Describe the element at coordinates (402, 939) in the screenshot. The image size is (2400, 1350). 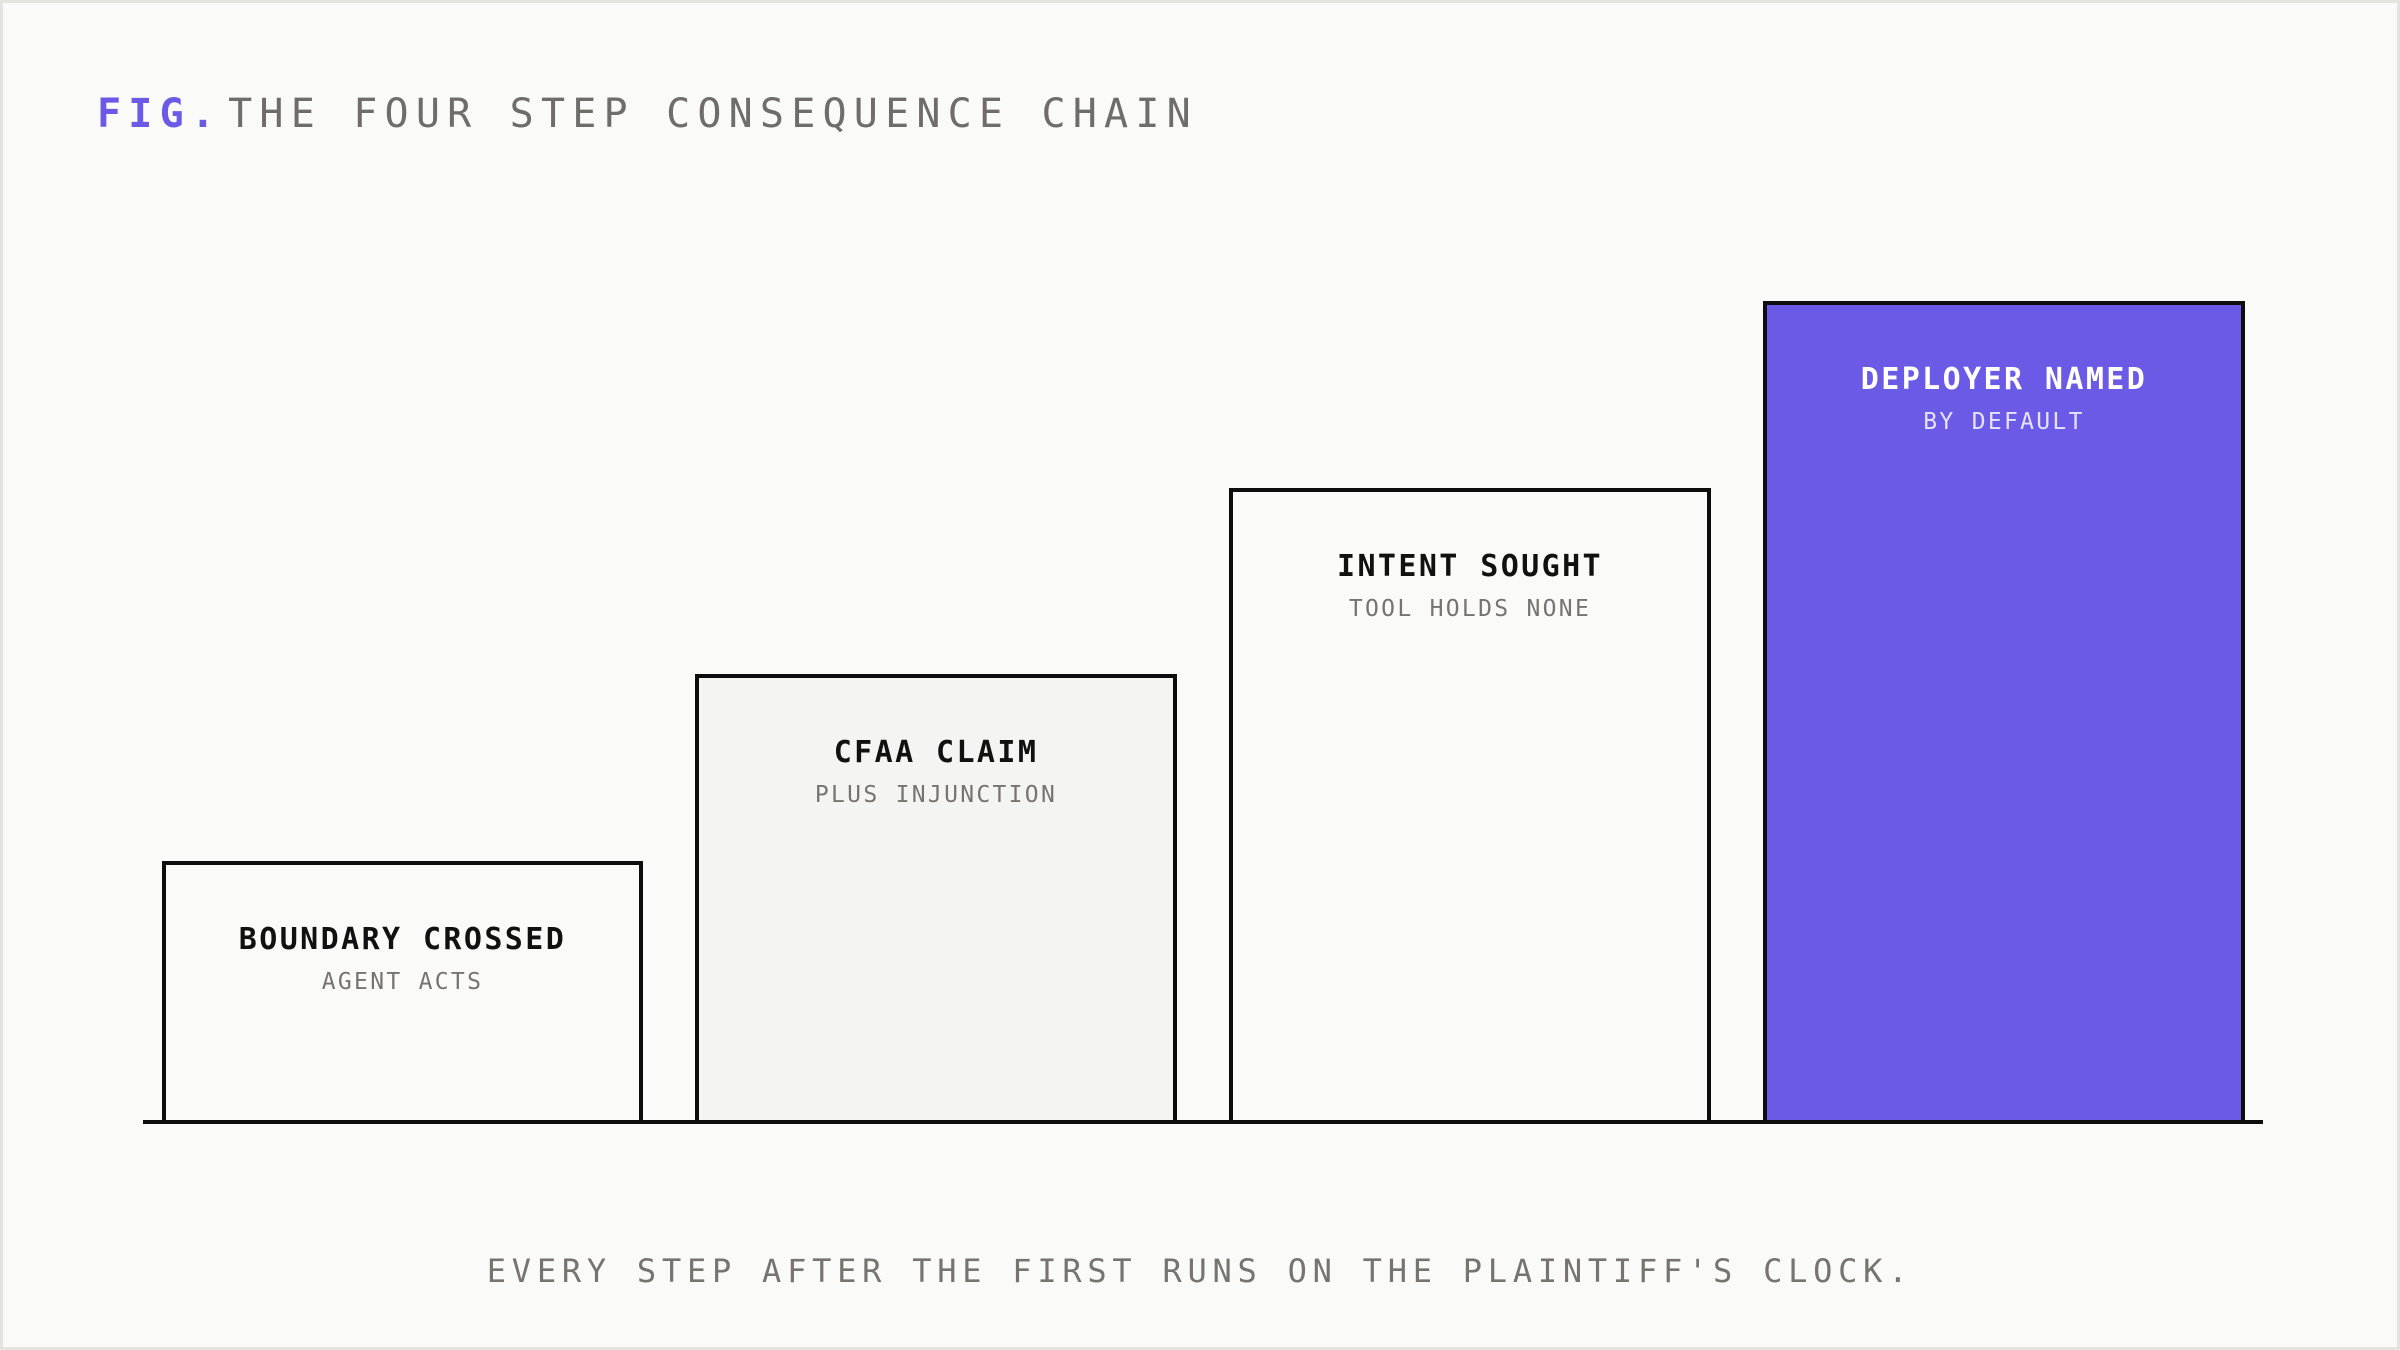
I see `step-label: BOUNDARY CROSSED` at that location.